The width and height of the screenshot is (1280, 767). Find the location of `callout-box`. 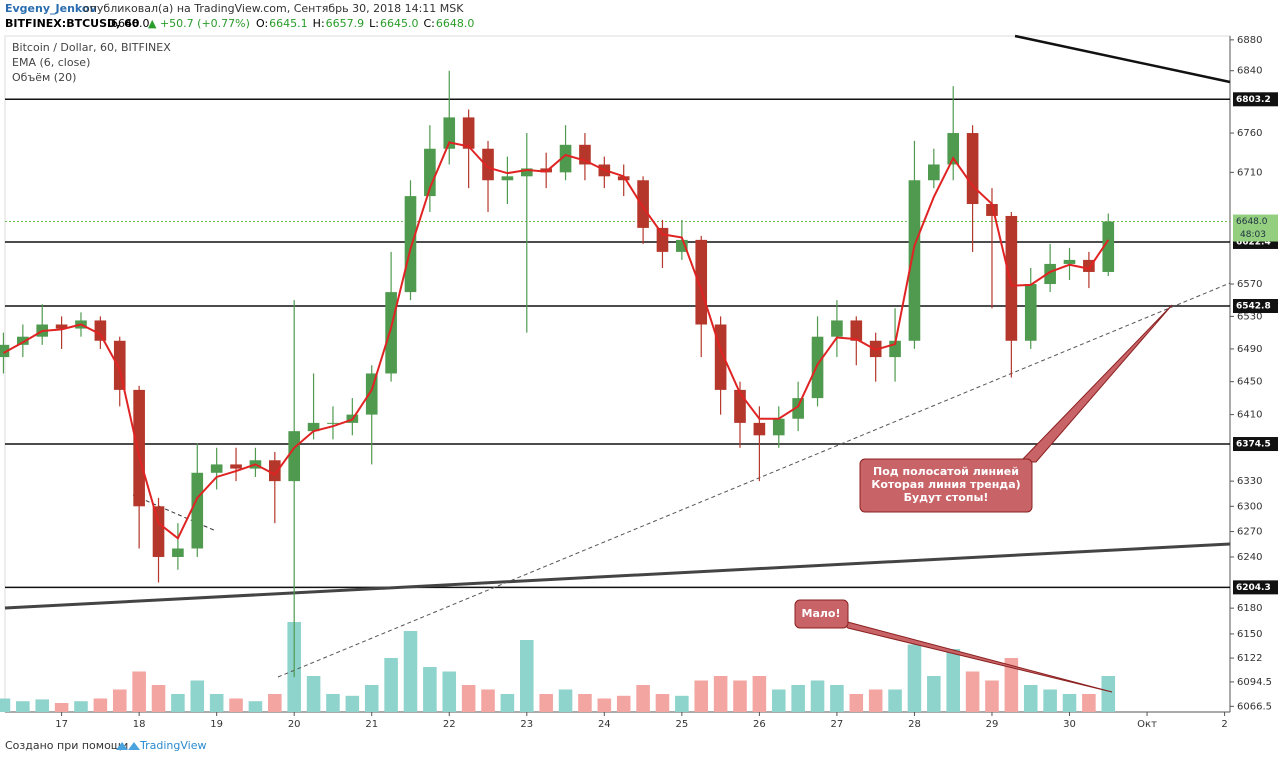

callout-box is located at coordinates (946, 485).